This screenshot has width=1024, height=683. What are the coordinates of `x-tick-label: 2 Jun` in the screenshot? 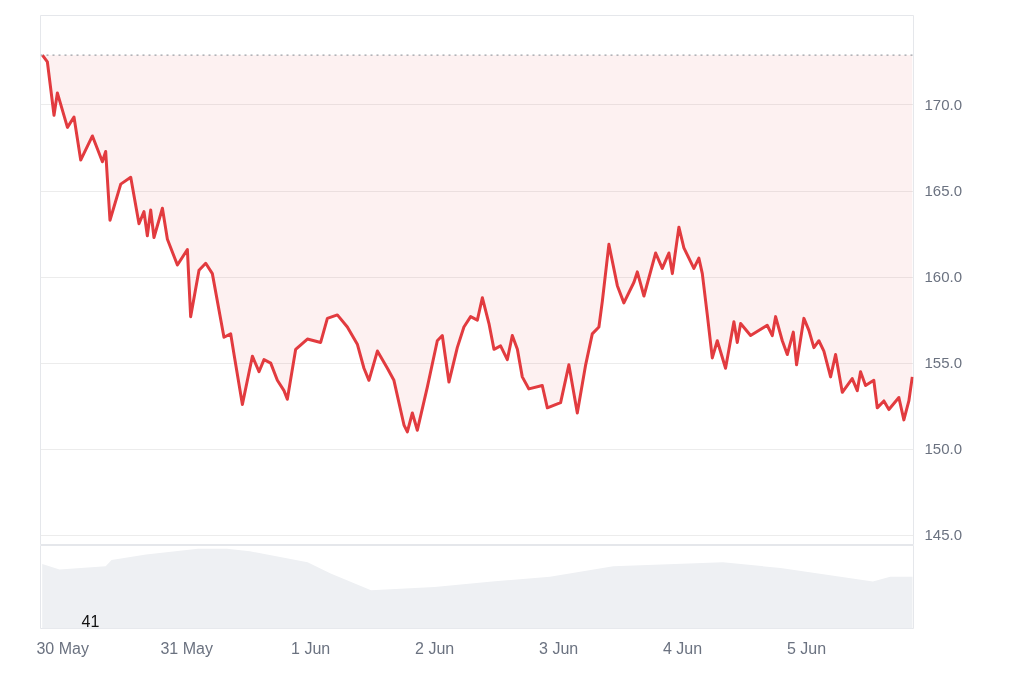 It's located at (435, 648).